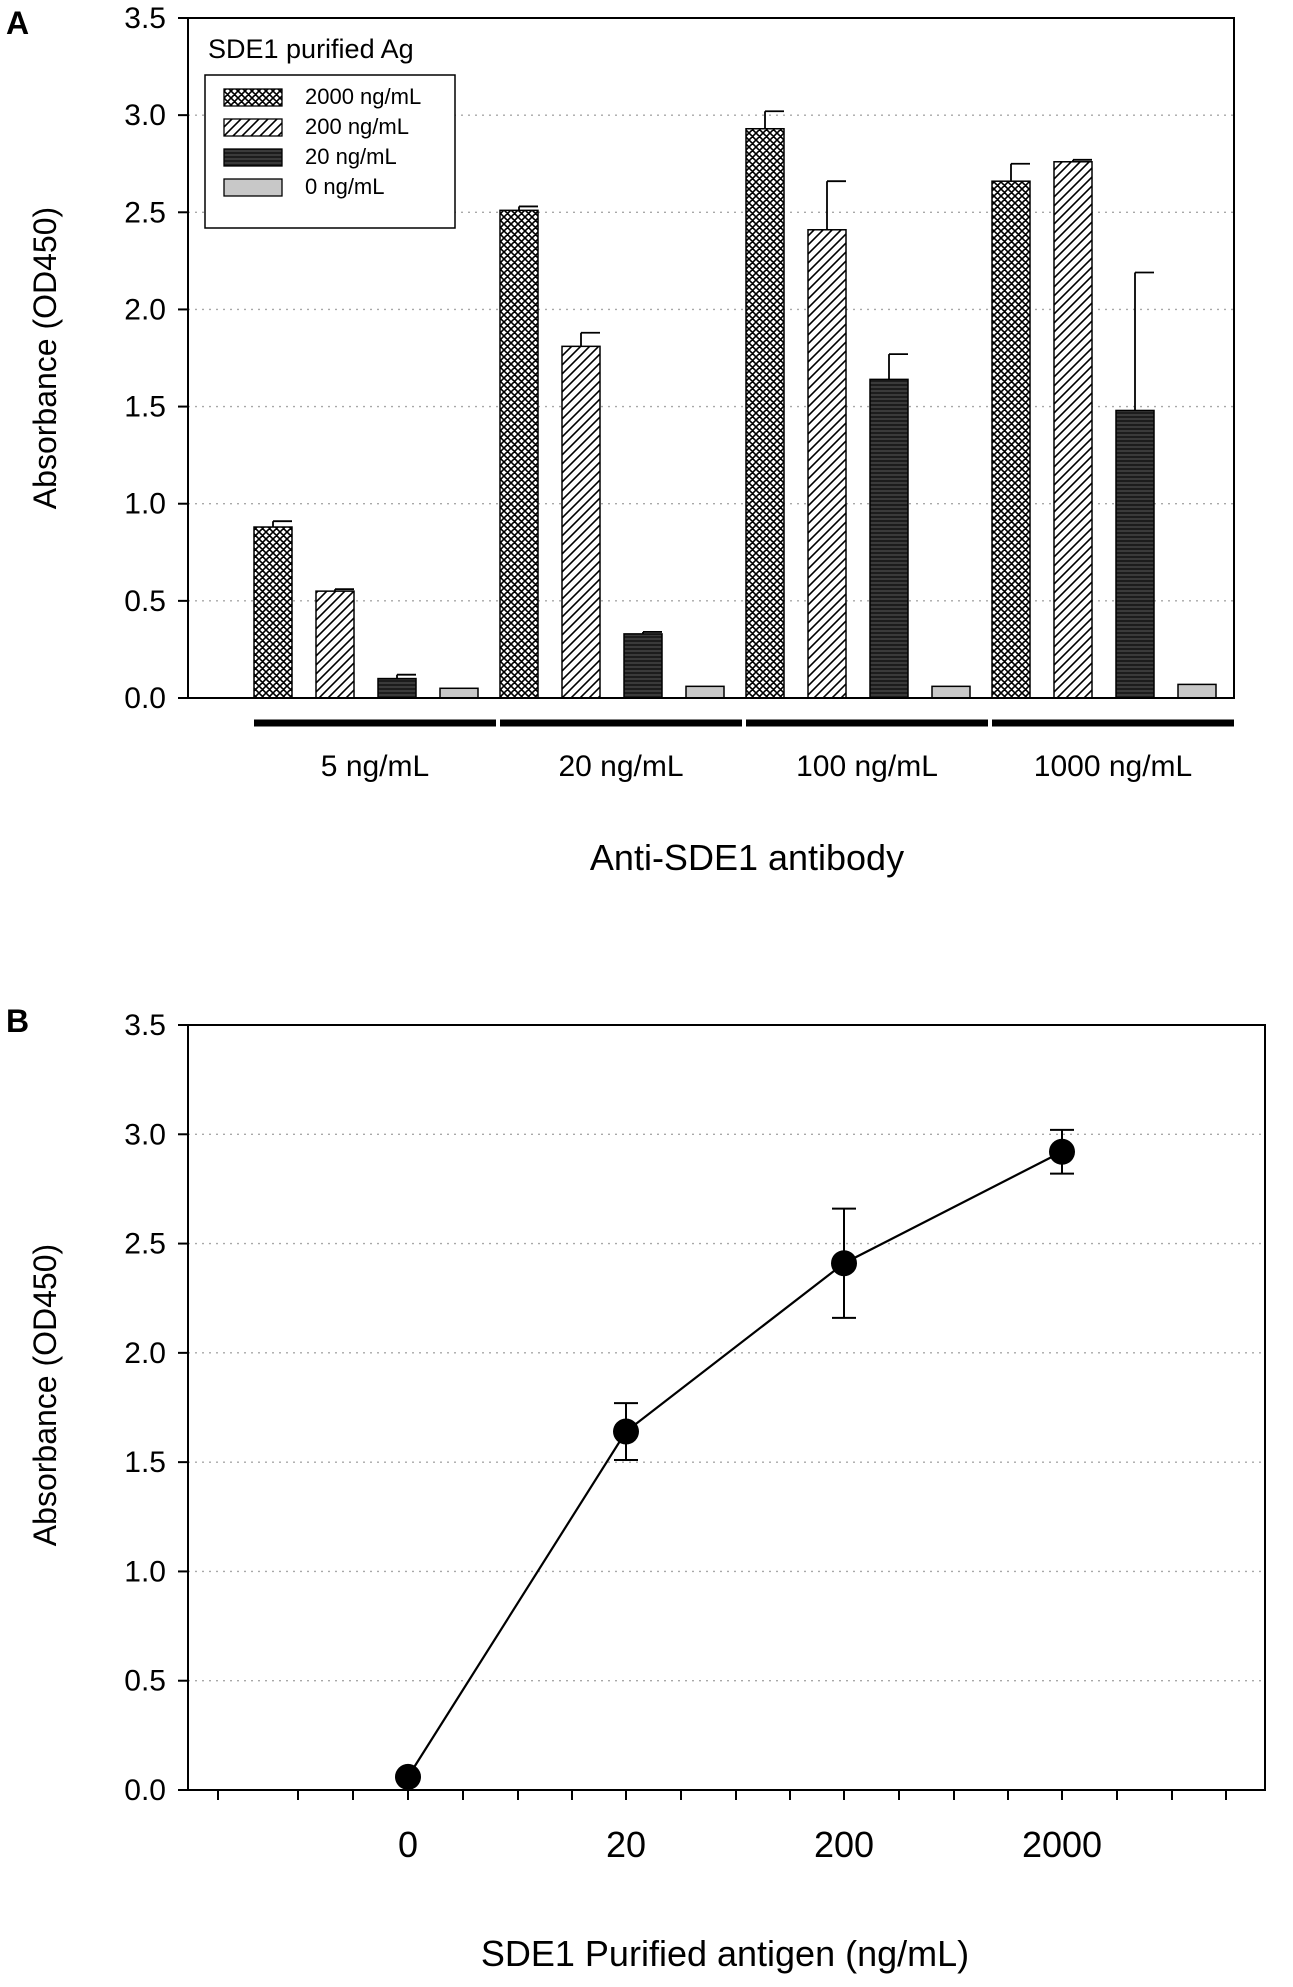 This screenshot has width=1293, height=1987. I want to click on legend-label-200-ng-ml: 200 ng/mL, so click(357, 126).